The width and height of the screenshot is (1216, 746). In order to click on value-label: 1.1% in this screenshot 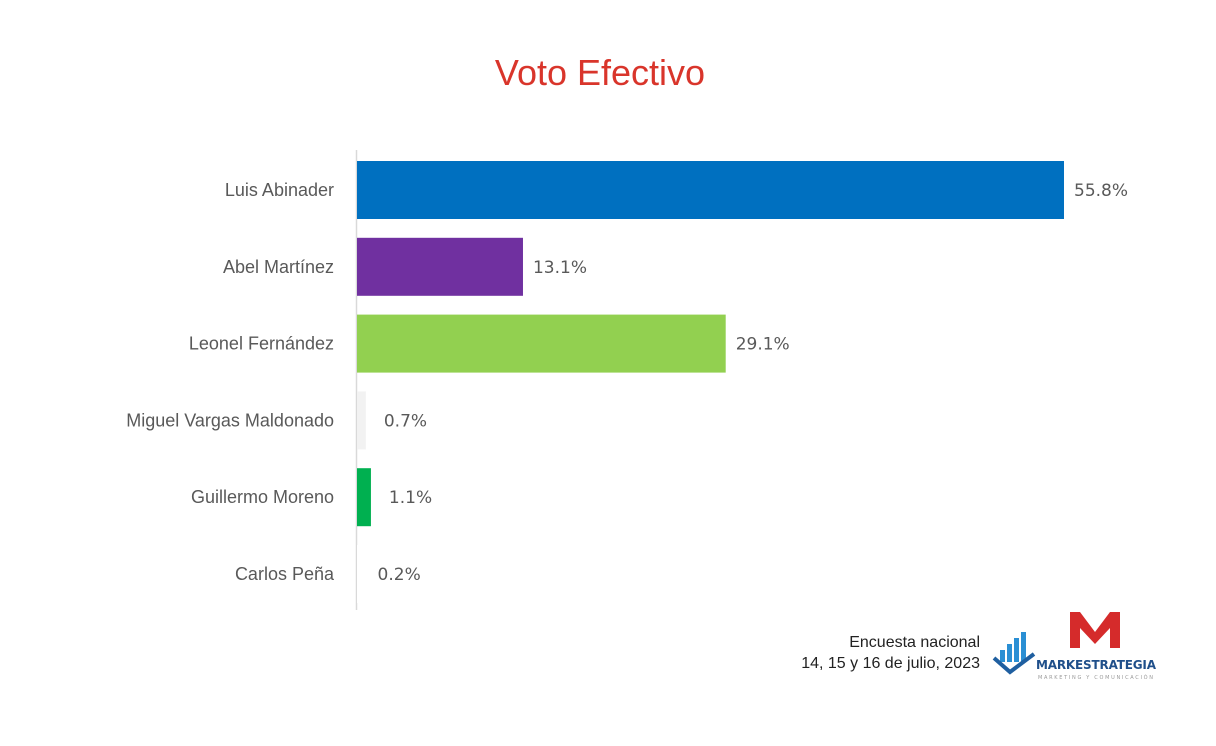, I will do `click(410, 498)`.